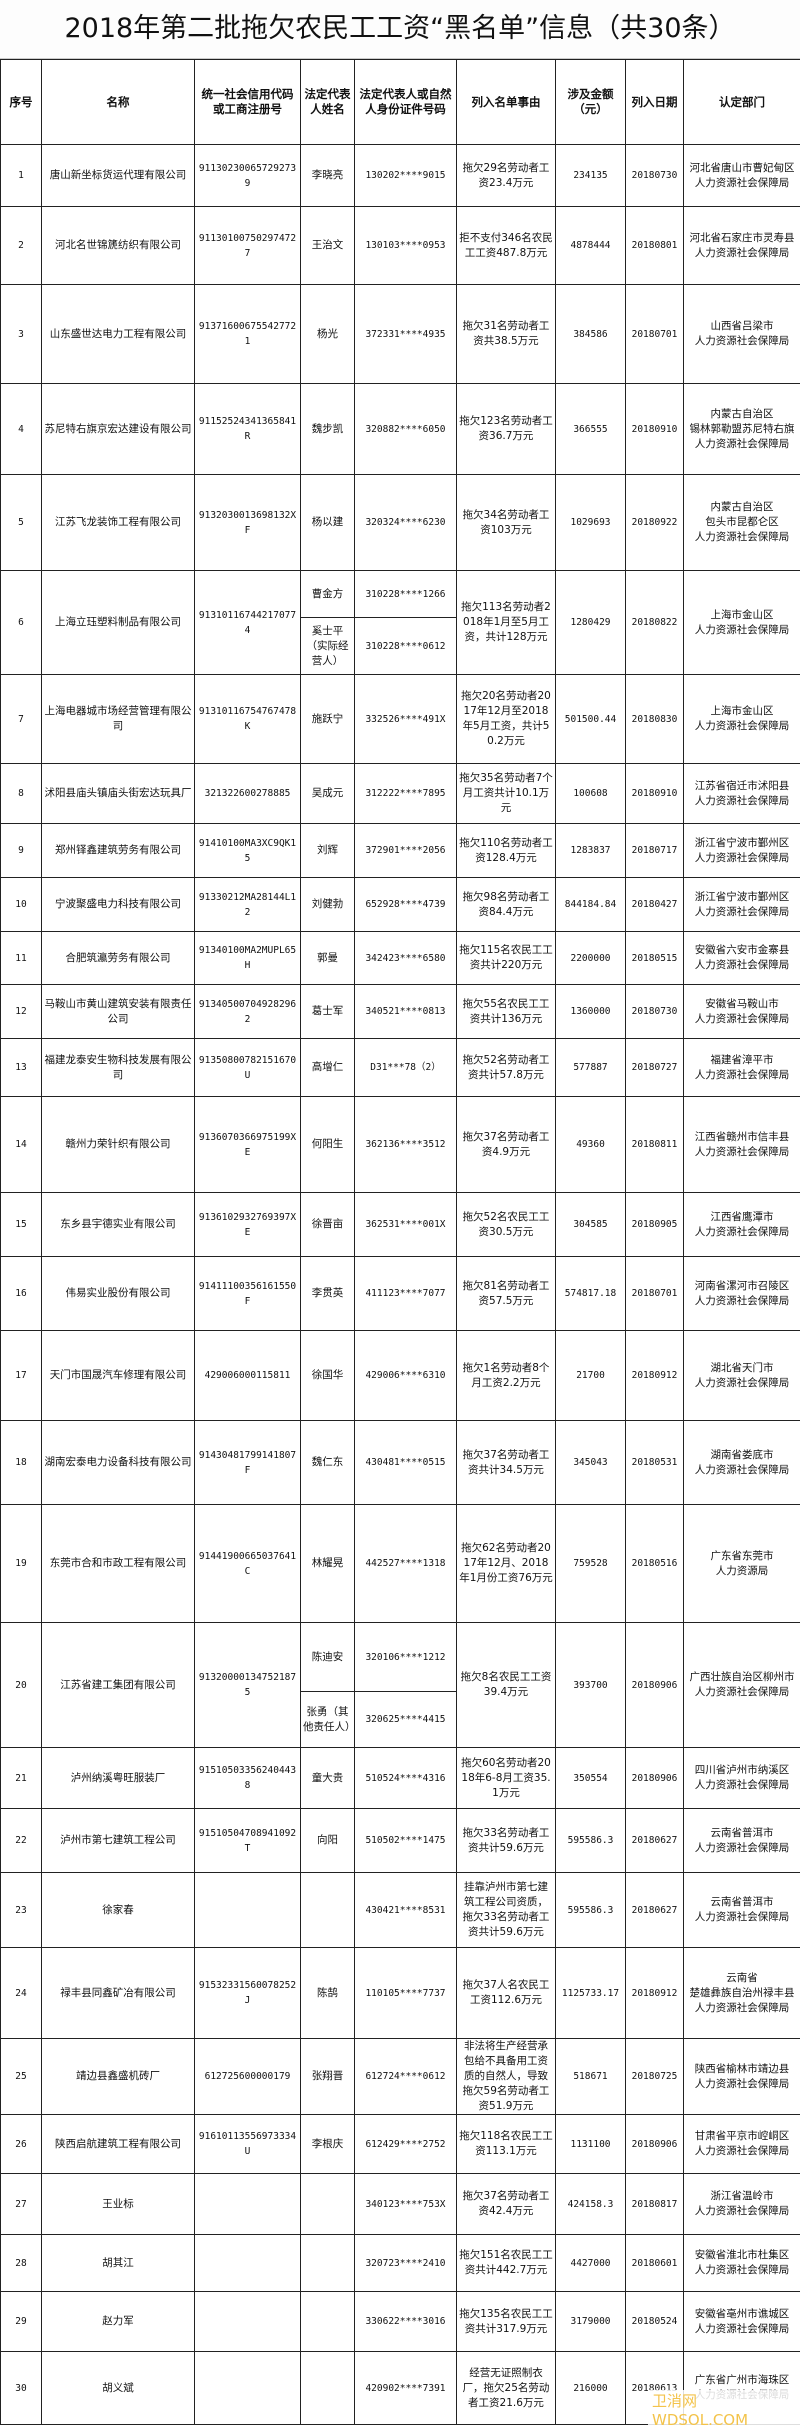  What do you see at coordinates (591, 1225) in the screenshot?
I see `amount: 304585` at bounding box center [591, 1225].